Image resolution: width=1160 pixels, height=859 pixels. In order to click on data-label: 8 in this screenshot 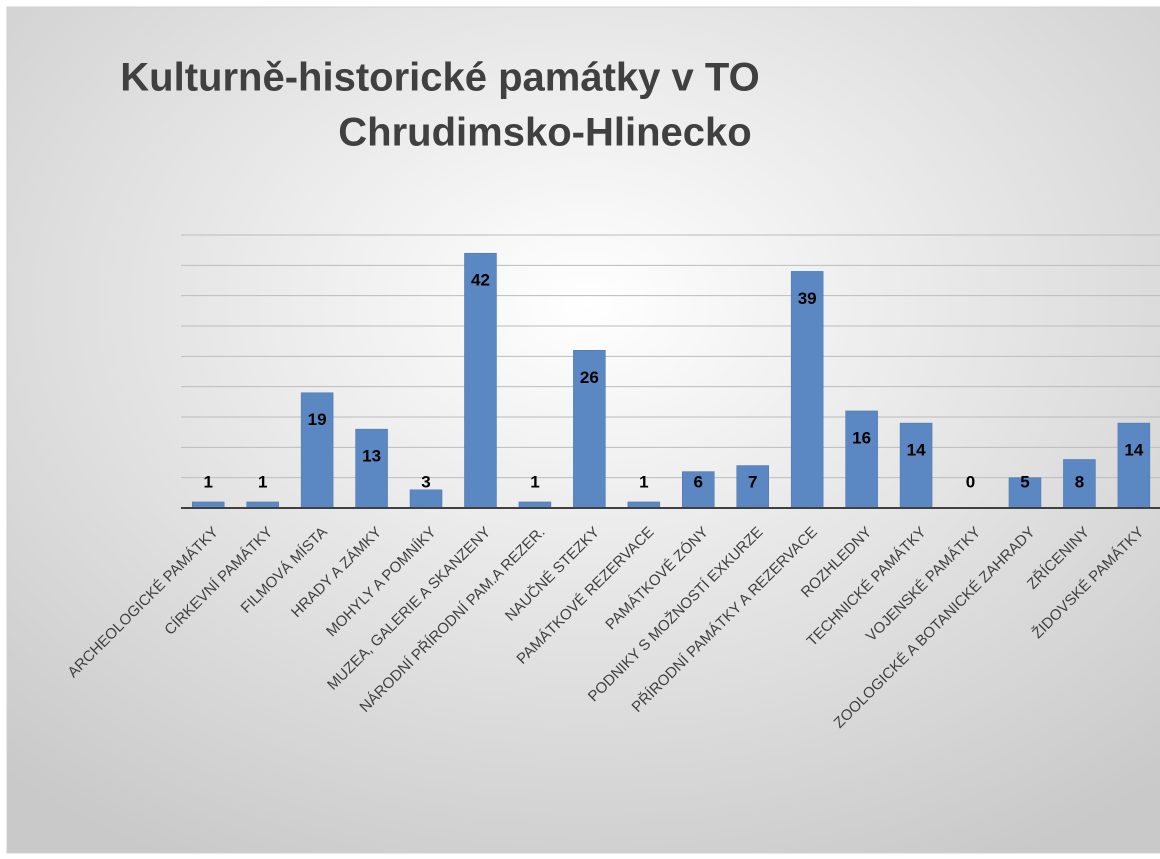, I will do `click(1079, 481)`.